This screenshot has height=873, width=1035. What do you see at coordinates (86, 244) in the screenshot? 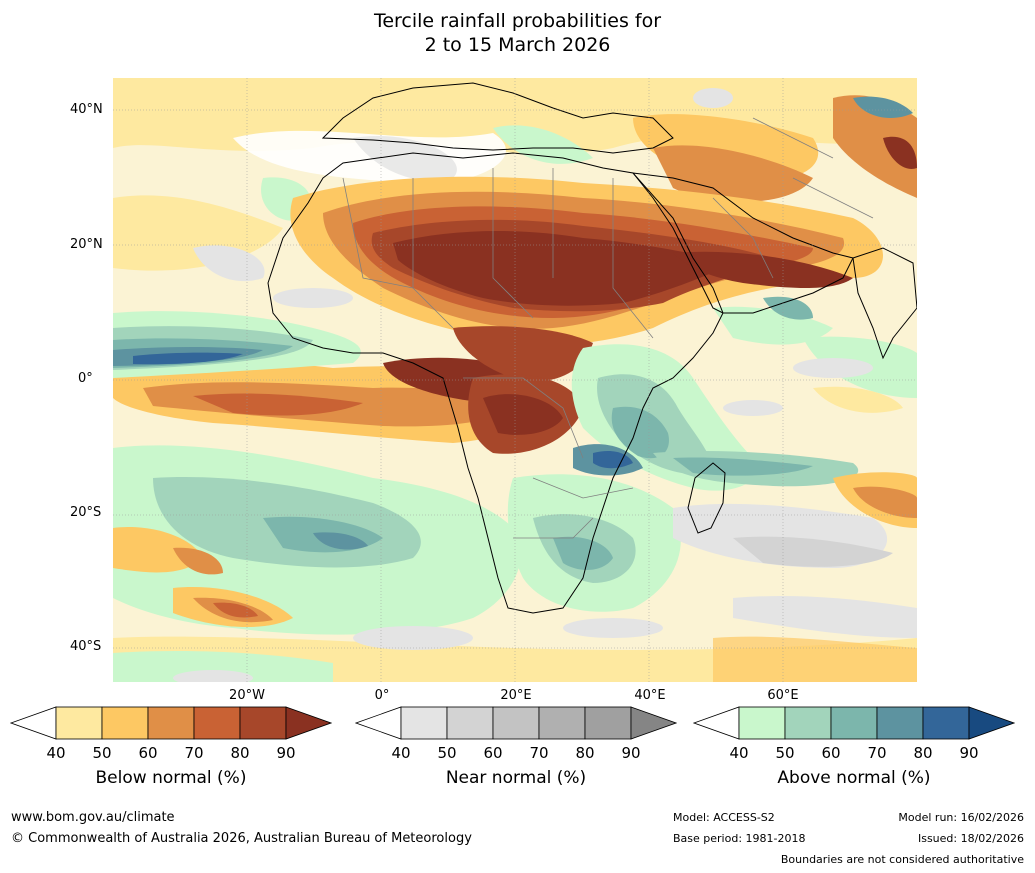
I see `lat-label-20n: 20°N` at bounding box center [86, 244].